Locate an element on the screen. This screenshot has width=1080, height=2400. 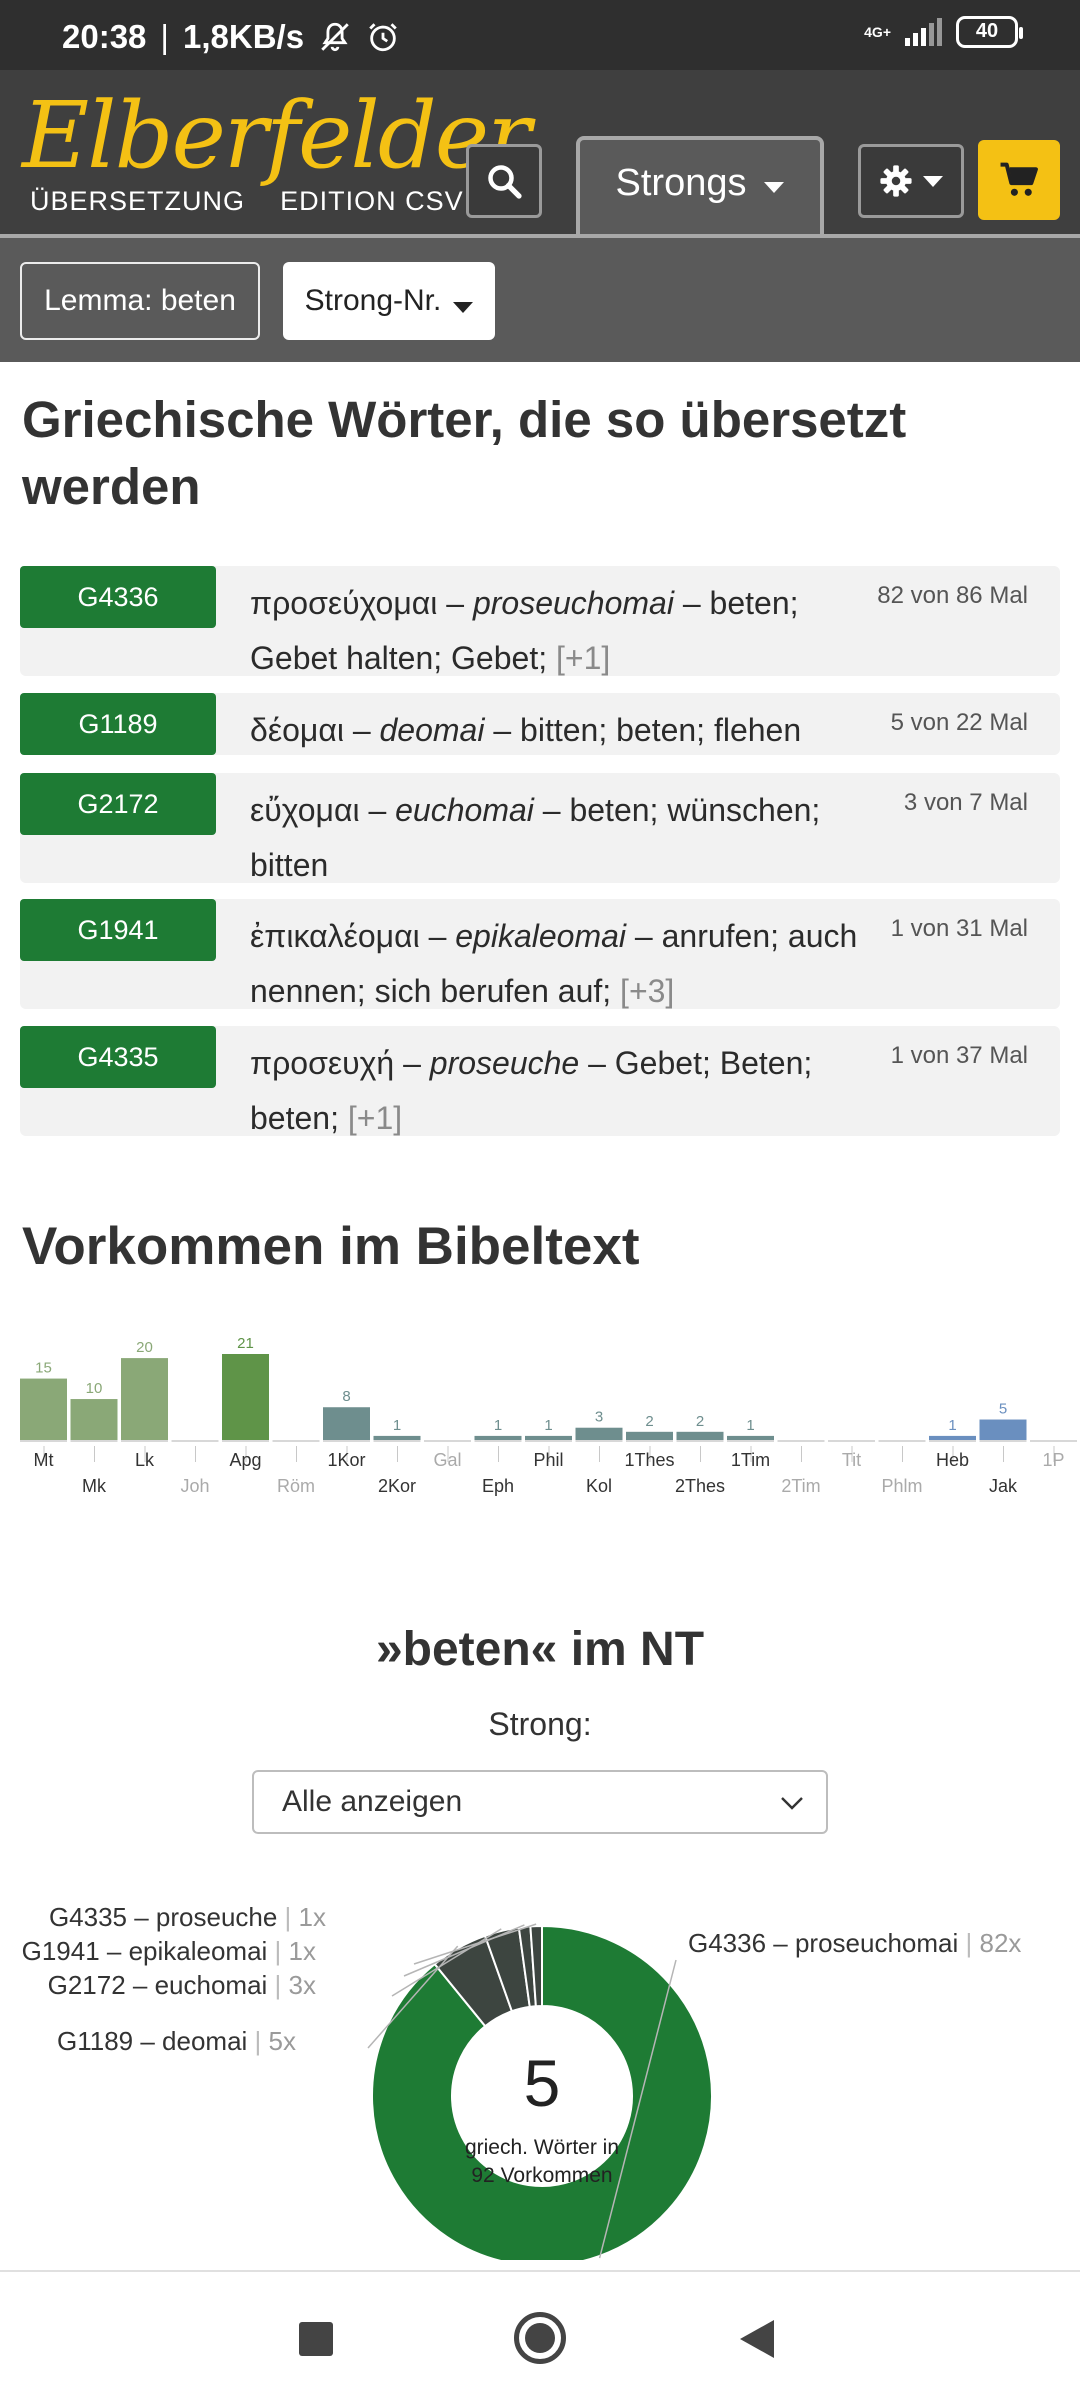
back-button is located at coordinates (757, 2339).